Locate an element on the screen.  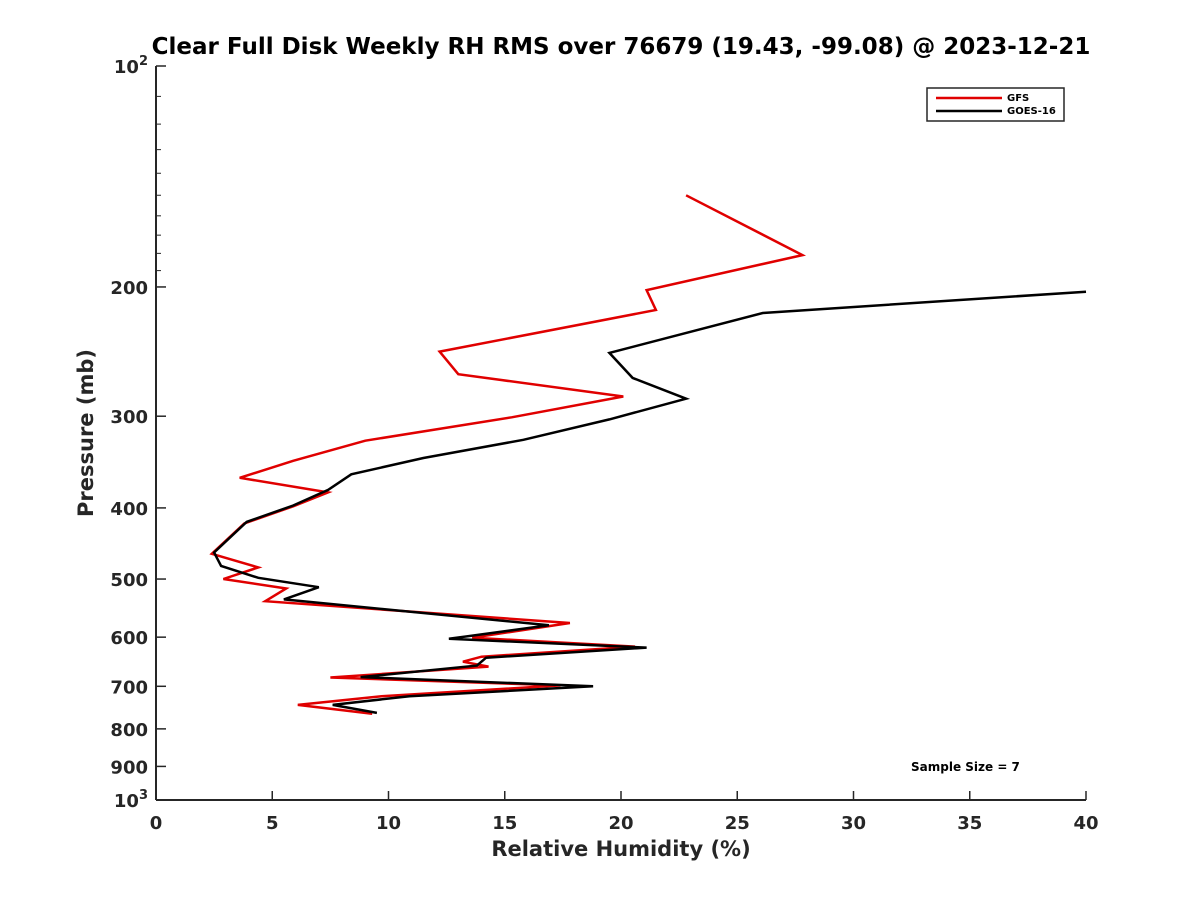
y-tick-label: 10² is located at coordinates (131, 66).